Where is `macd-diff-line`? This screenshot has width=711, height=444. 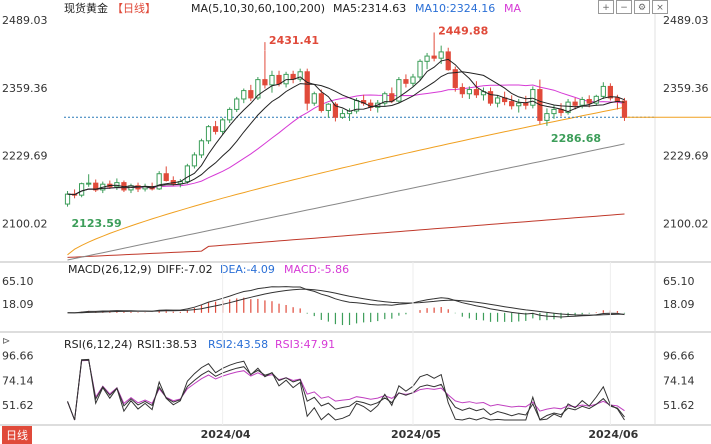
macd-diff-line is located at coordinates (346, 302).